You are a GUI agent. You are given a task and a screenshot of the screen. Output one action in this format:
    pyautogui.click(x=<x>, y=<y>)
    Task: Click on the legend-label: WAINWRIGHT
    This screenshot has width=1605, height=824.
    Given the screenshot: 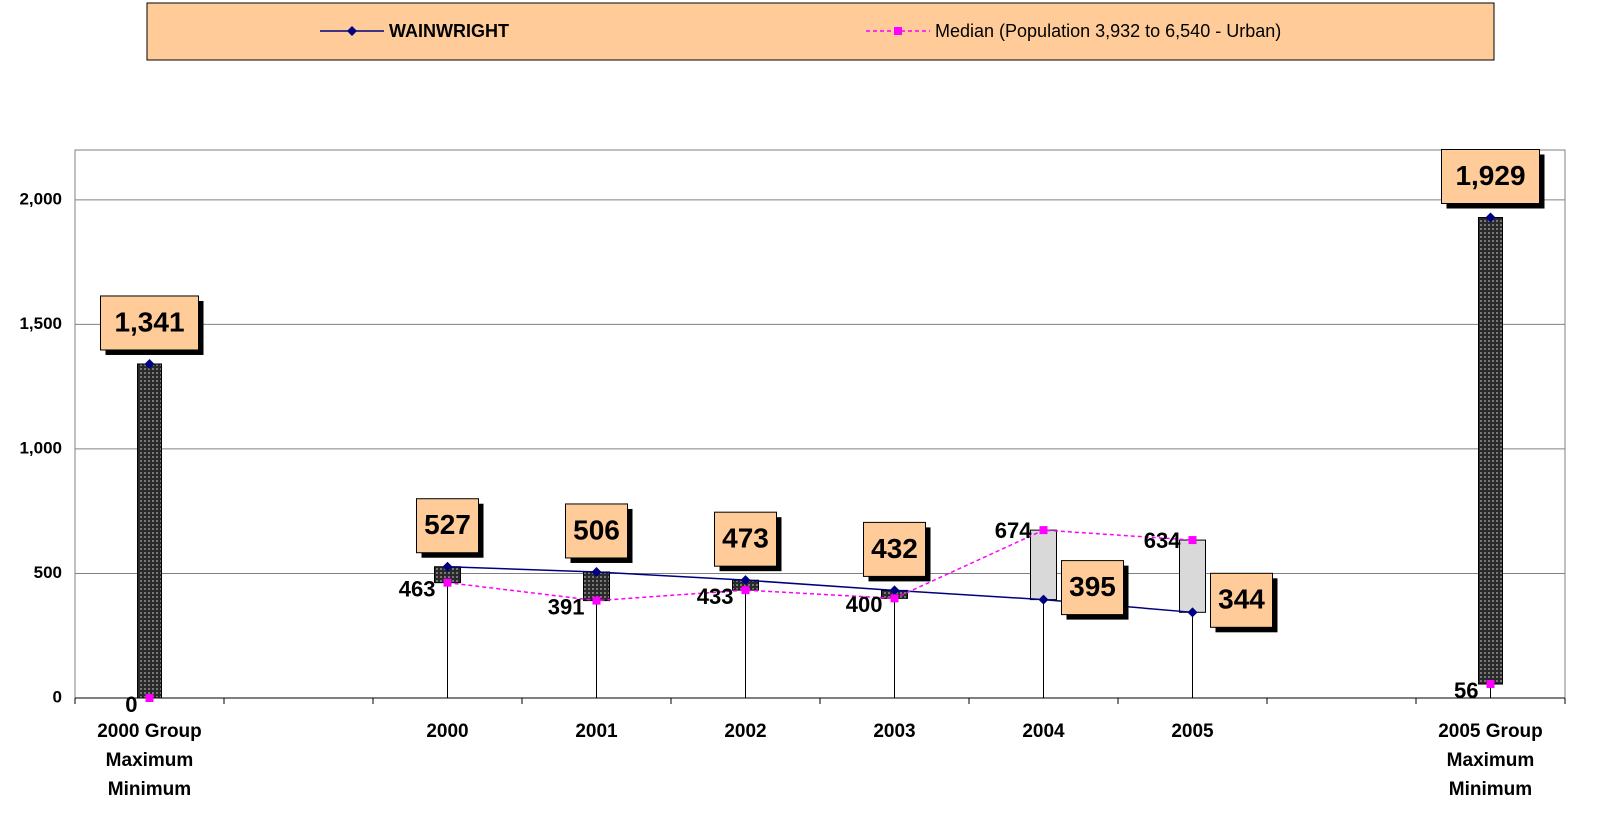 What is the action you would take?
    pyautogui.click(x=449, y=31)
    